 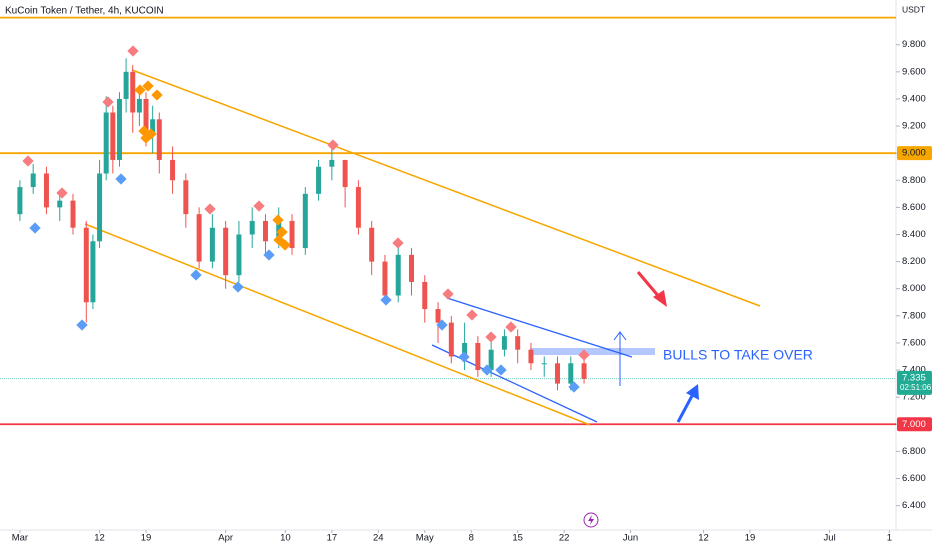 I want to click on x-tick-label: Jul, so click(x=830, y=538).